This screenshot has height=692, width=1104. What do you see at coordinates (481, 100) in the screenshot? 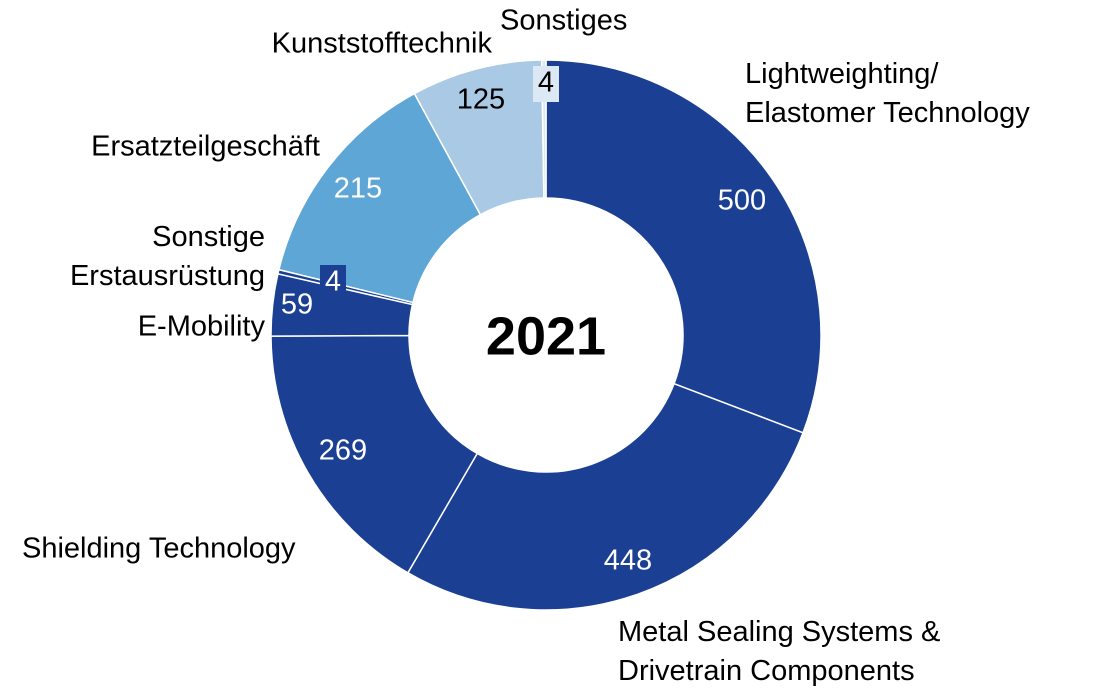
I see `value-label: 125` at bounding box center [481, 100].